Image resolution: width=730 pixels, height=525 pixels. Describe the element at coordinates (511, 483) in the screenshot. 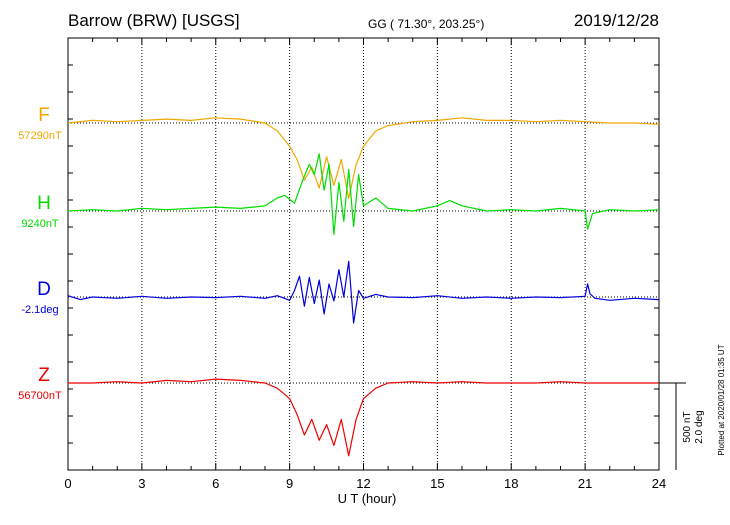

I see `x-tick-label-18: 18` at that location.